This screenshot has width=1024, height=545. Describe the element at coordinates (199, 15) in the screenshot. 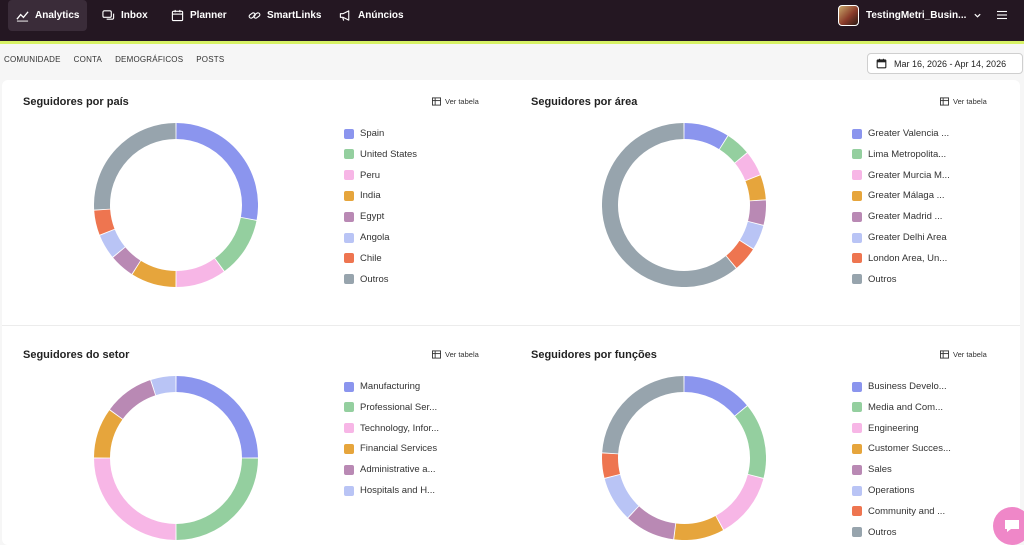

I see `nav-planner: Planner` at that location.